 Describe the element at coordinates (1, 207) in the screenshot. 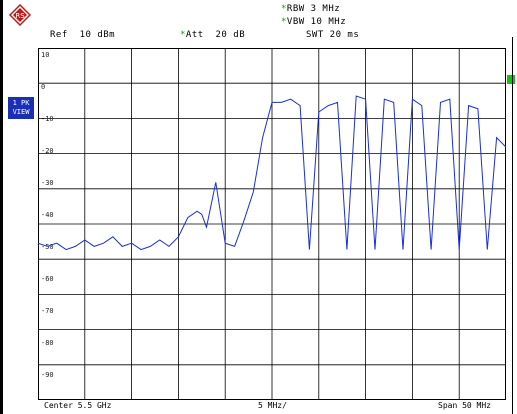

I see `window-edge` at that location.